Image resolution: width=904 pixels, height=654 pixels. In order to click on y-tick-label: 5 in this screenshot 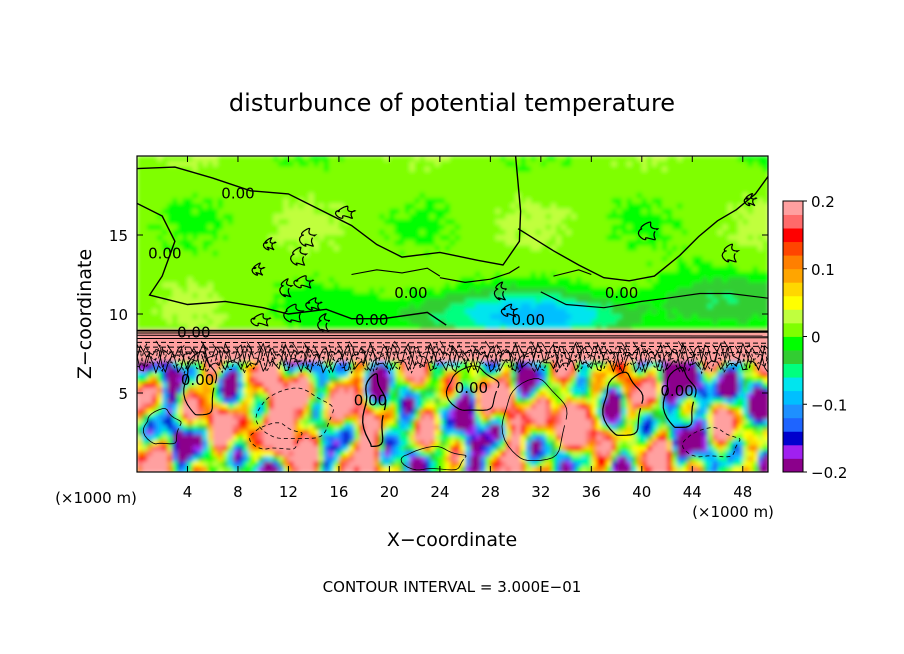, I will do `click(123, 394)`.